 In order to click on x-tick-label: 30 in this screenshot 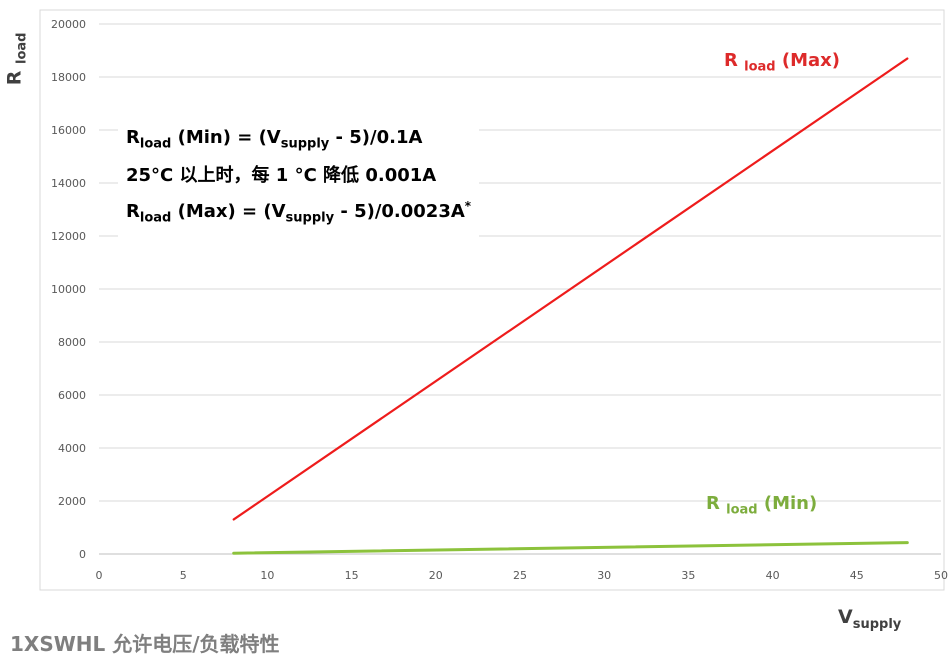, I will do `click(604, 575)`.